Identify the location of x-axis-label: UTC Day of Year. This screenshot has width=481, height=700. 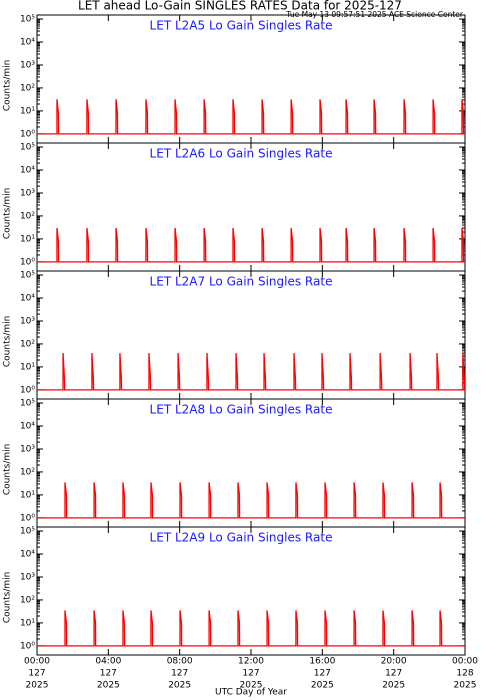
(251, 693).